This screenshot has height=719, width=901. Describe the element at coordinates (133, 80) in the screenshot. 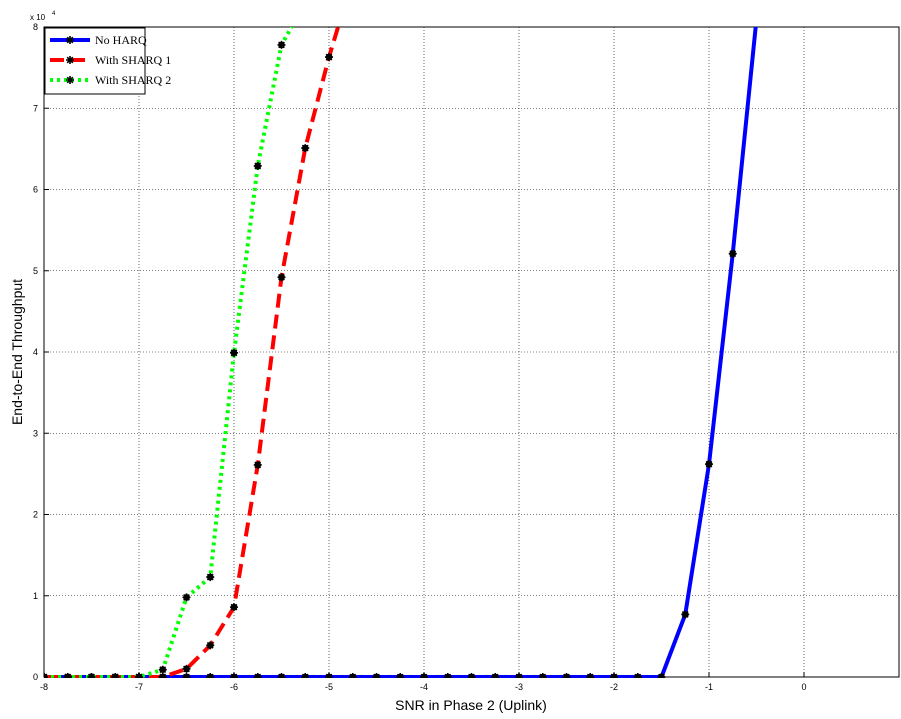

I see `legend-label: With SHARQ 2` at that location.